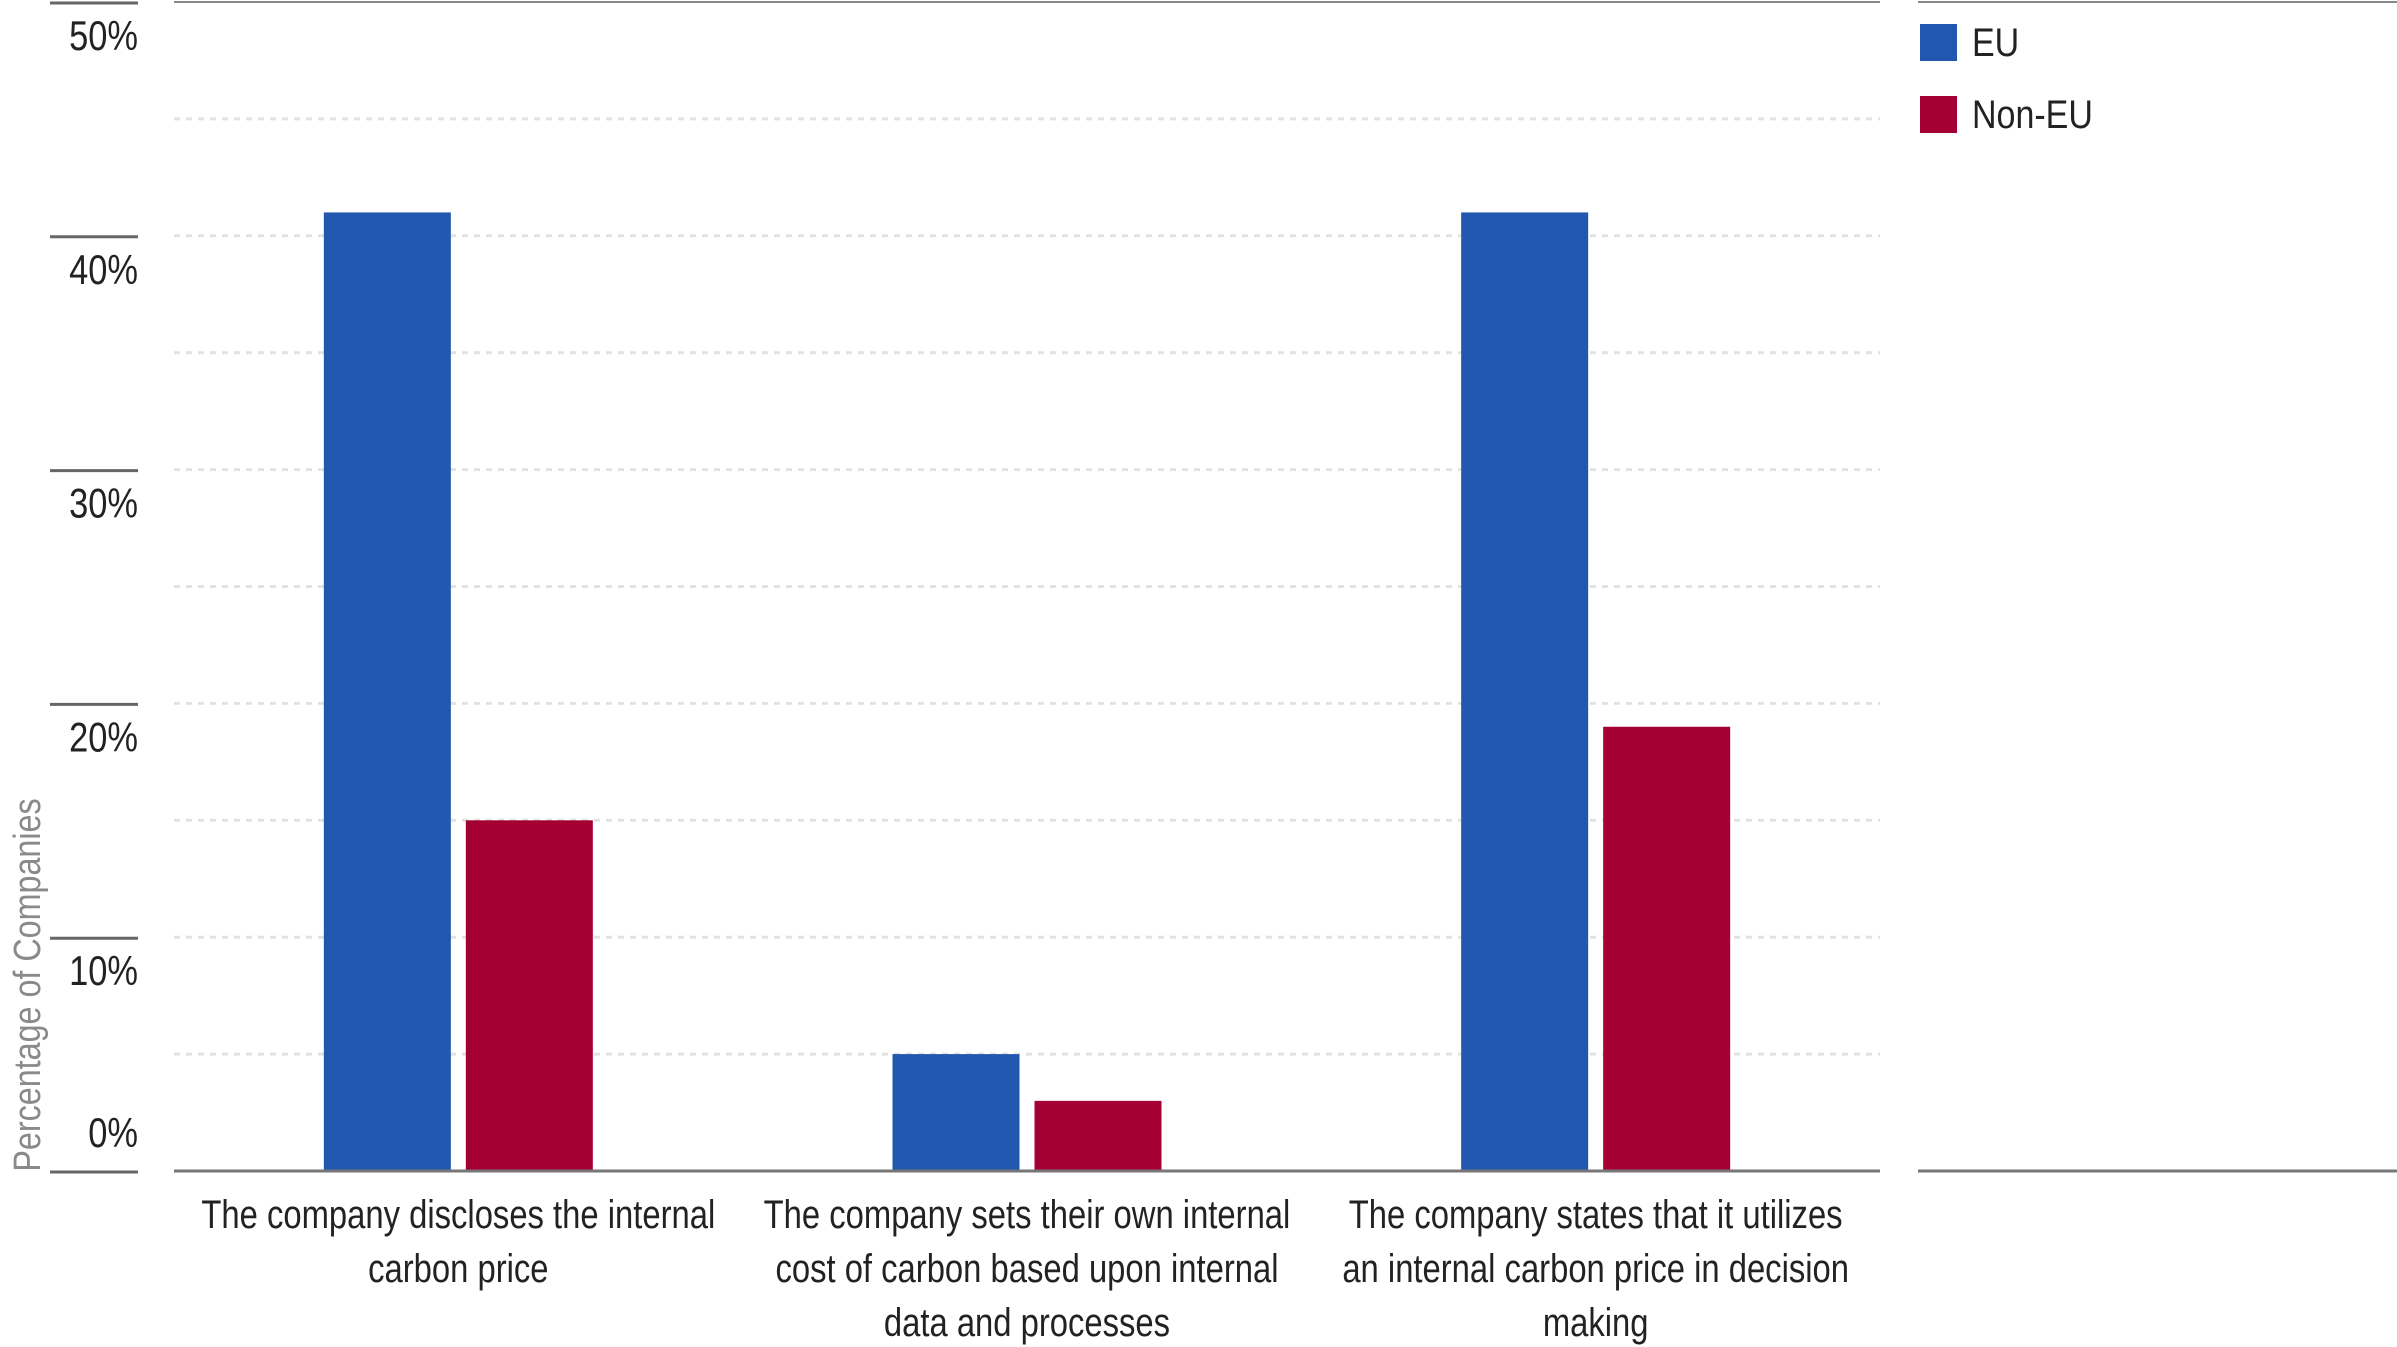 This screenshot has height=1347, width=2397. What do you see at coordinates (94, 587) in the screenshot?
I see `y-ticks: 0% 10% 20% 30% 40% 50%` at bounding box center [94, 587].